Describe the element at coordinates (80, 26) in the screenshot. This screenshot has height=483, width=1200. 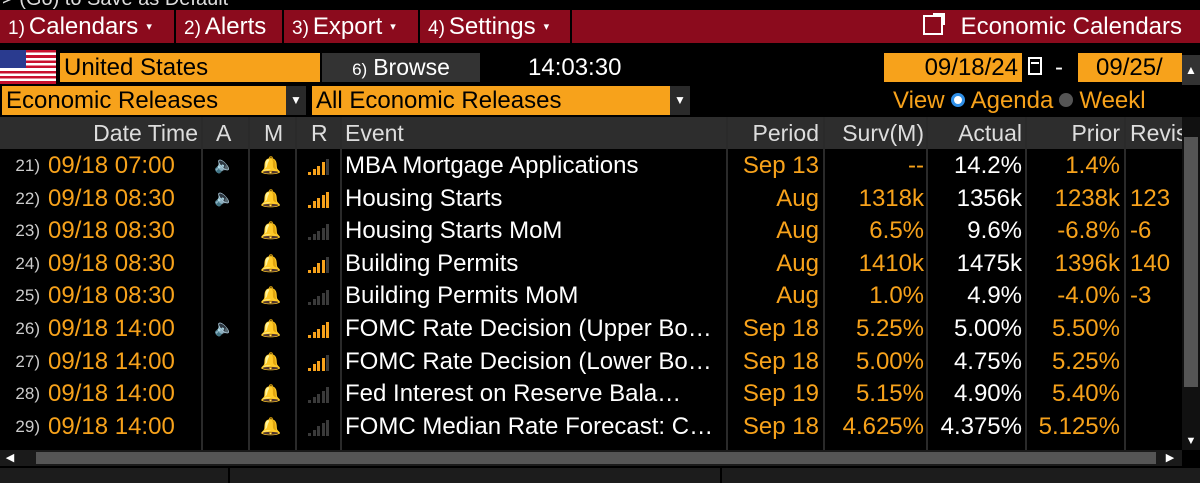
I see `menu-calendars: 1) Calendars ▾` at that location.